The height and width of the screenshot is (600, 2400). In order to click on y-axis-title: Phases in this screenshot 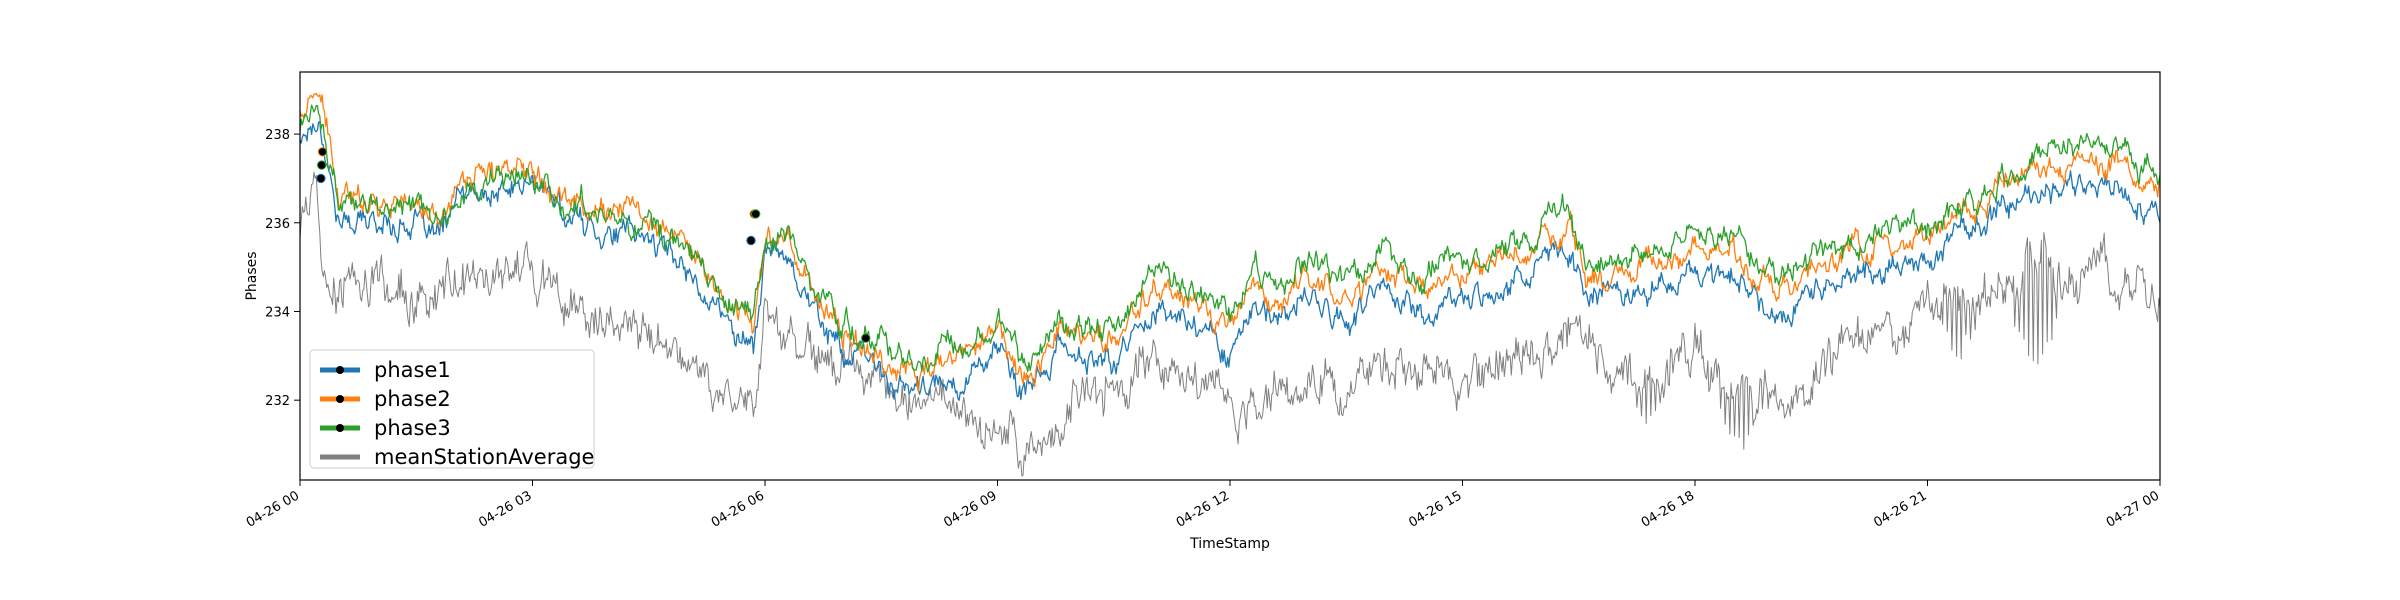, I will do `click(252, 275)`.